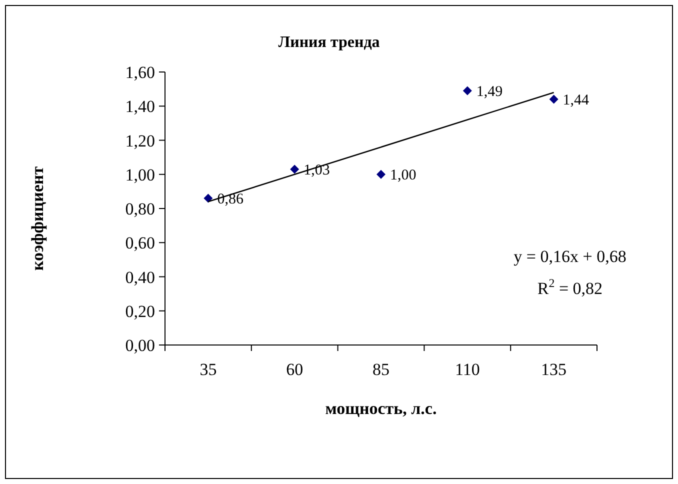 The width and height of the screenshot is (678, 484). What do you see at coordinates (140, 140) in the screenshot?
I see `y-tick-label: 1,20` at bounding box center [140, 140].